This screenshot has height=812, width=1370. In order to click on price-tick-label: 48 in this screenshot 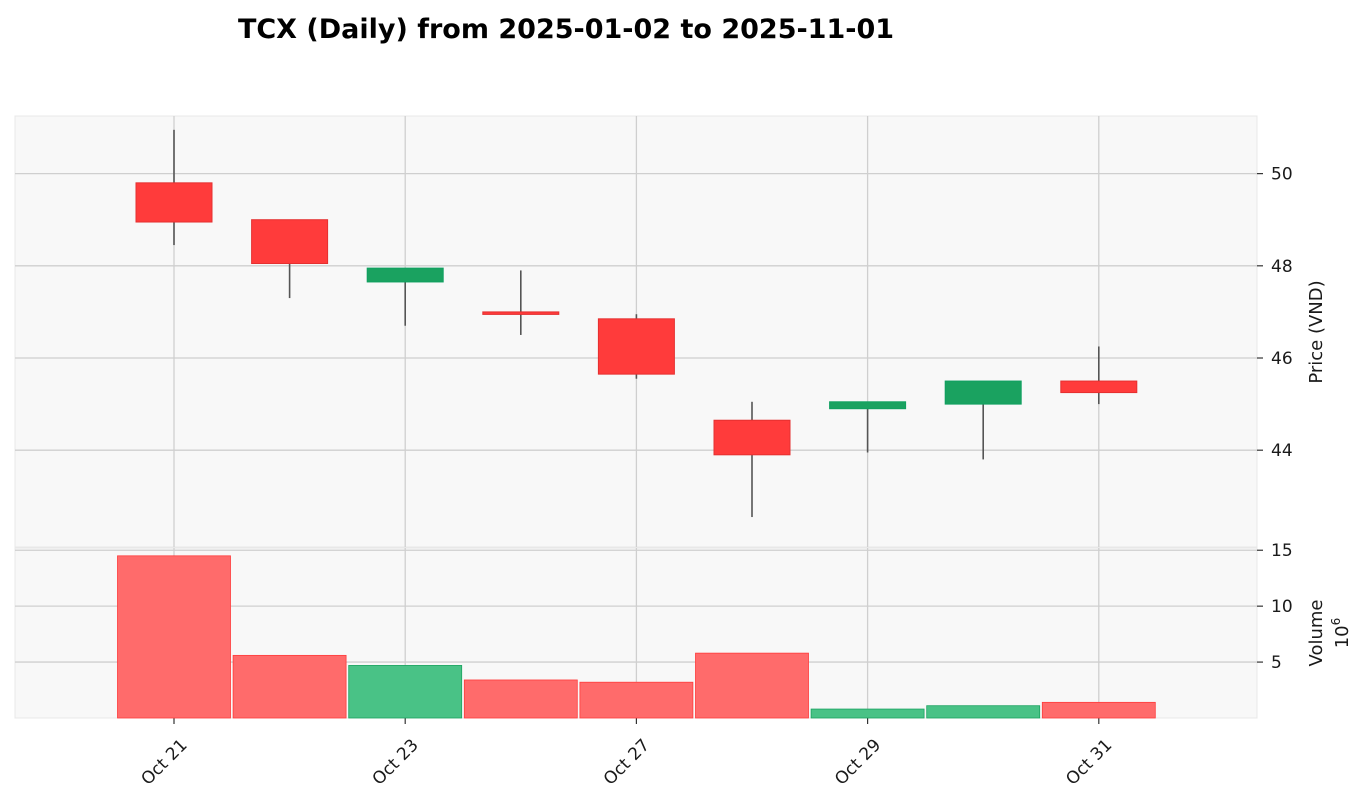, I will do `click(1282, 267)`.